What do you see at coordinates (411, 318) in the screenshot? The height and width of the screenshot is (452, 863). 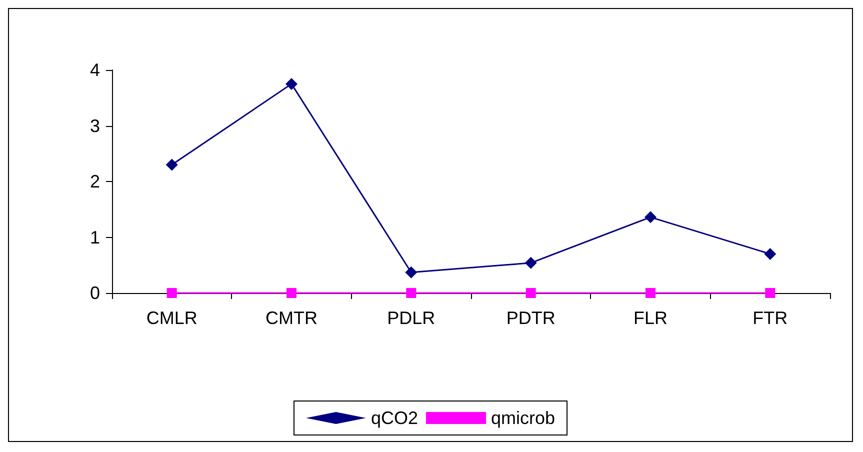 I see `x-tick-label: PDLR` at bounding box center [411, 318].